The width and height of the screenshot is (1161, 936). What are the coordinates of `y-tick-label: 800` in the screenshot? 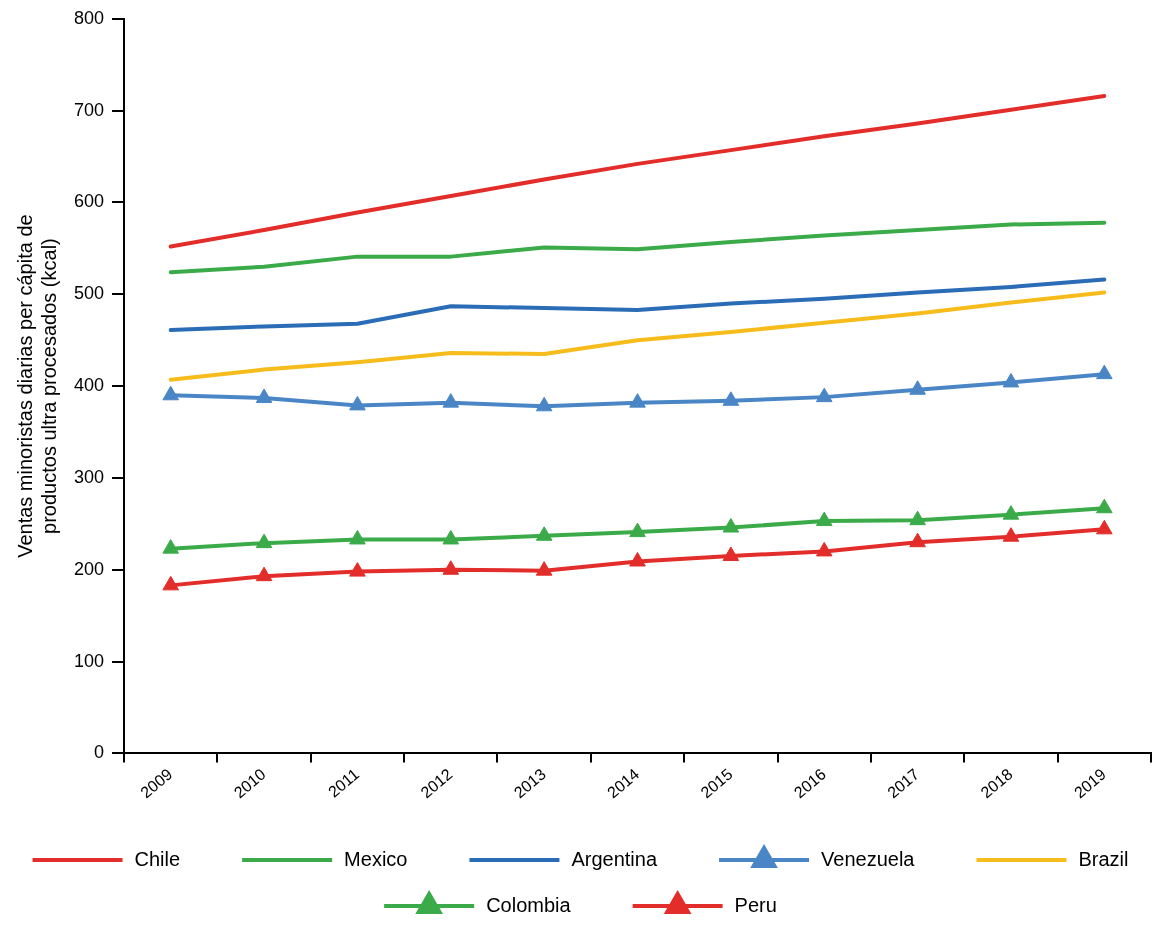 It's located at (89, 17).